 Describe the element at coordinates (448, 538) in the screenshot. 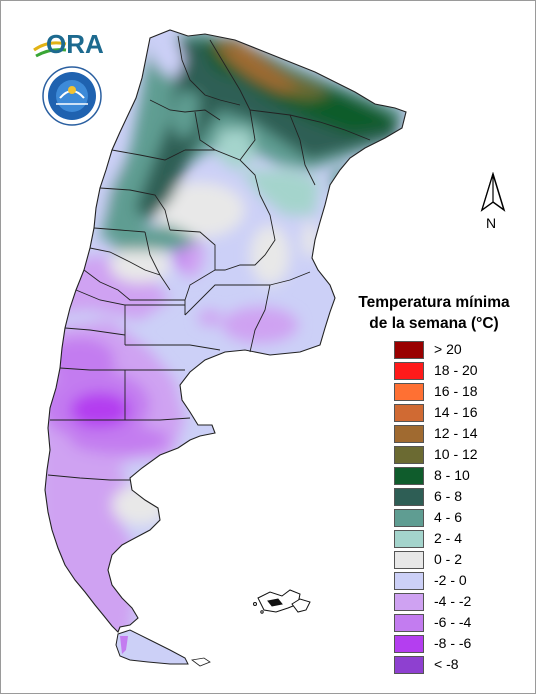

I see `legend-label: 2 - 4` at that location.